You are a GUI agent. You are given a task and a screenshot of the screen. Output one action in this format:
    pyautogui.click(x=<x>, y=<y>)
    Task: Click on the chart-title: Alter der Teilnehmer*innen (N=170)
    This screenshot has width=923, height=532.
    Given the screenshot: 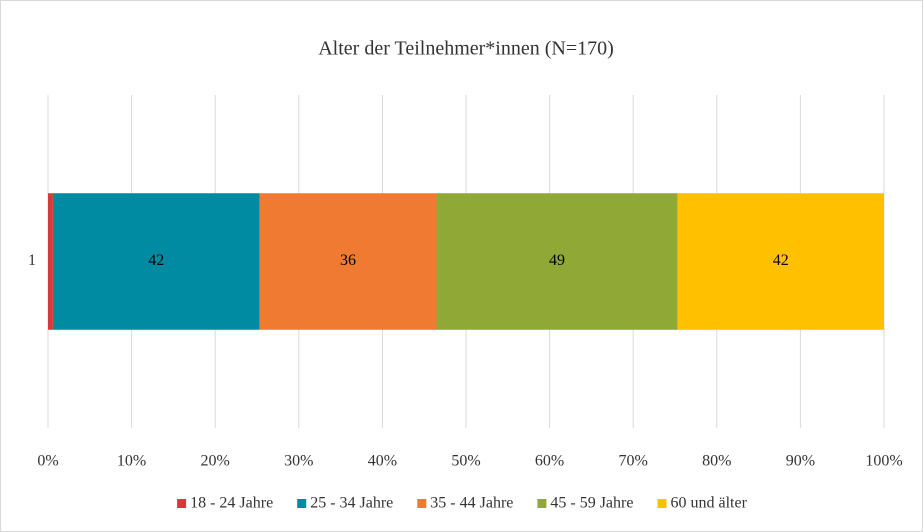 What is the action you would take?
    pyautogui.click(x=466, y=49)
    